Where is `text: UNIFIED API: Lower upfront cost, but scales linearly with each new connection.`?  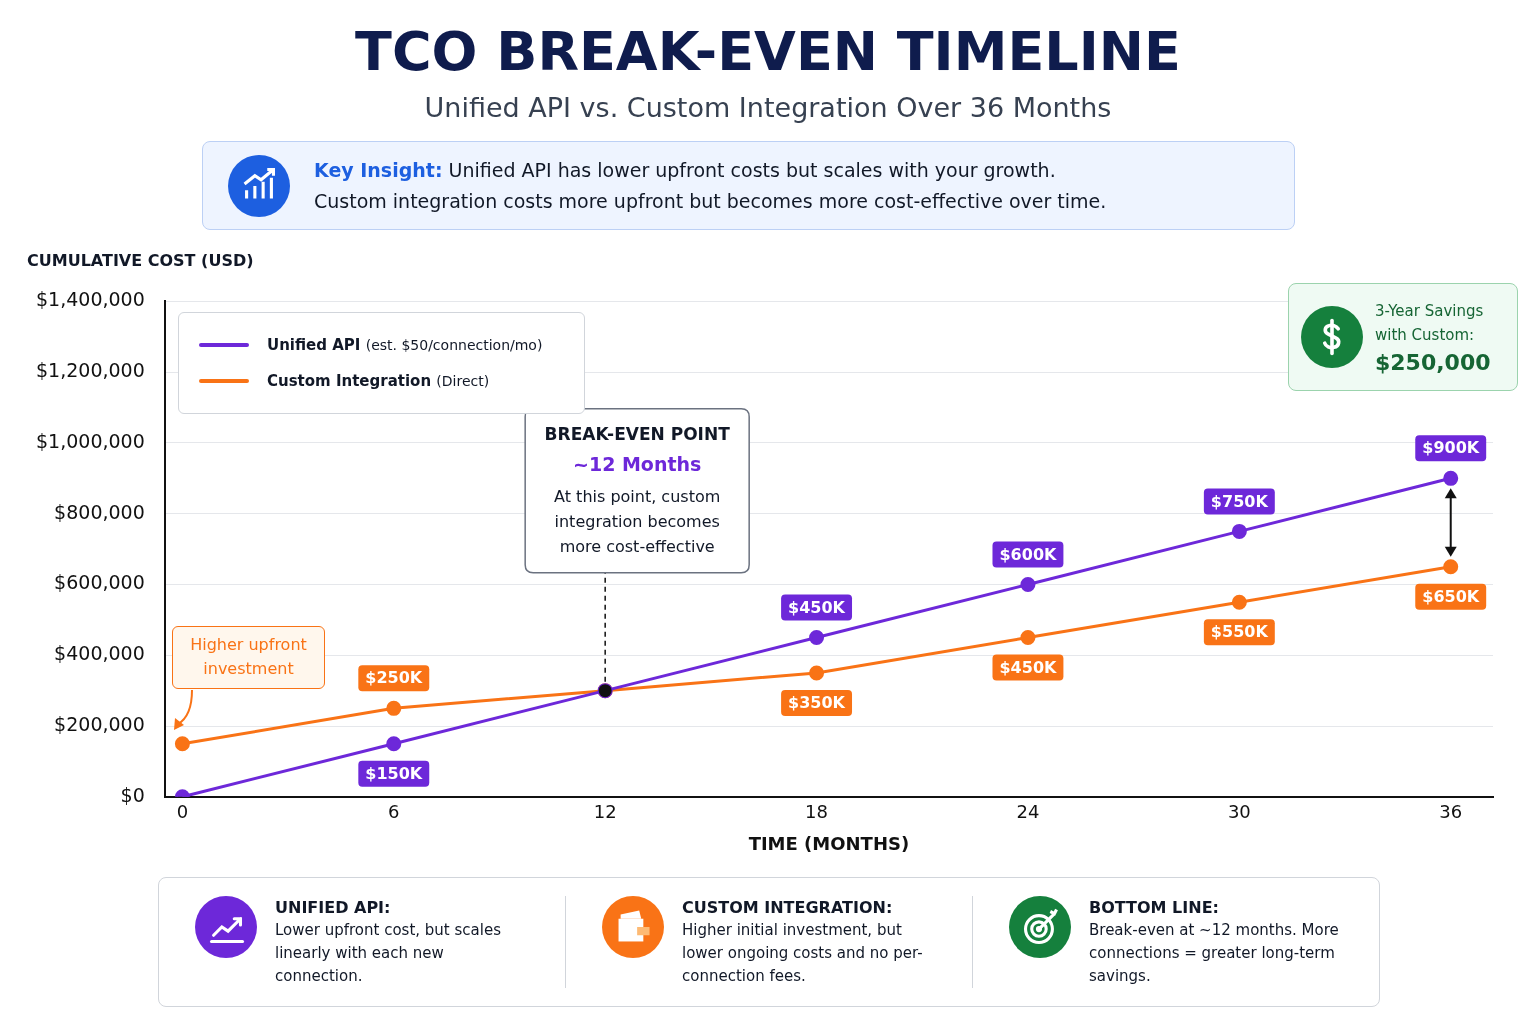
text: UNIFIED API: Lower upfront cost, but scales linearly with each new connection. is located at coordinates (388, 942).